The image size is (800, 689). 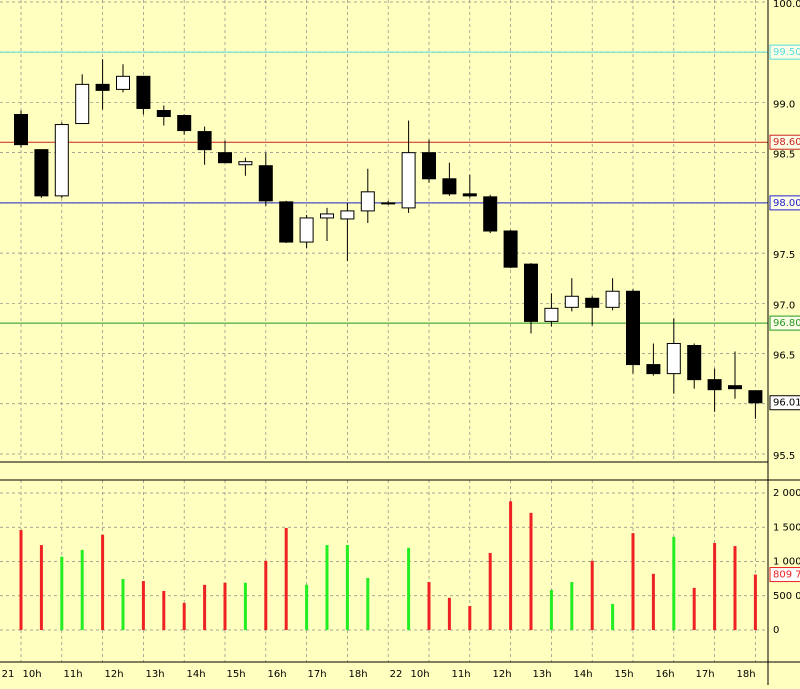 What do you see at coordinates (623, 674) in the screenshot?
I see `x-tick-label: 15h` at bounding box center [623, 674].